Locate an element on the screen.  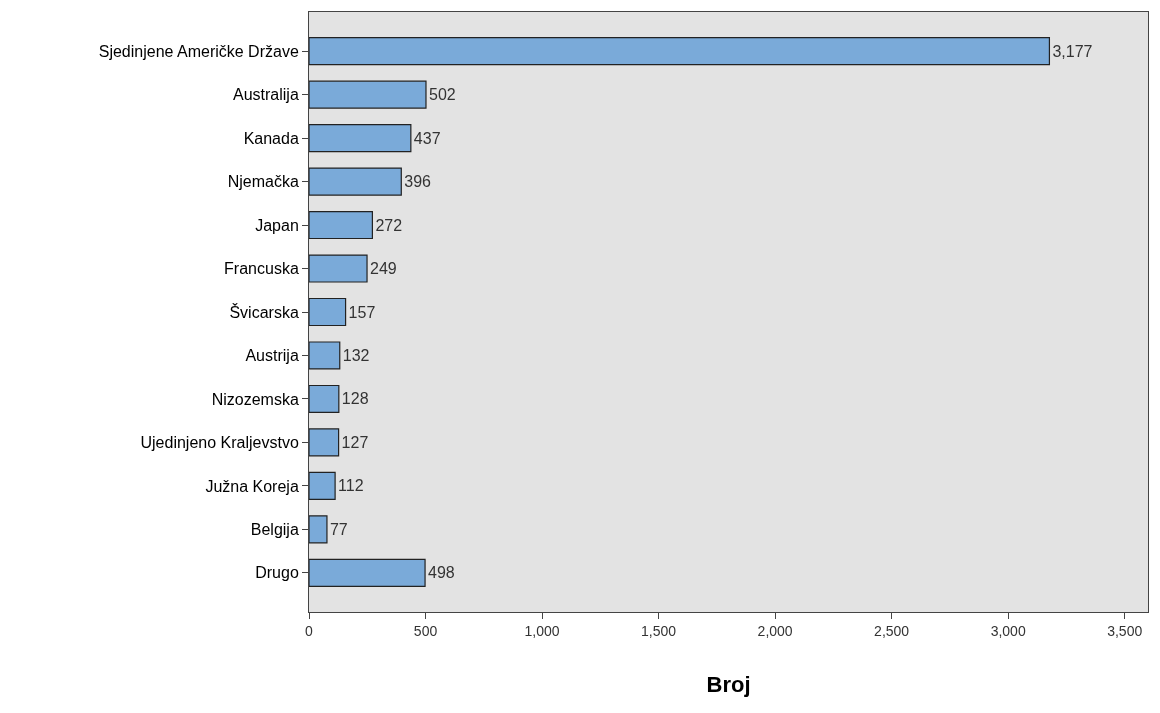
data-label: 396 is located at coordinates (418, 182).